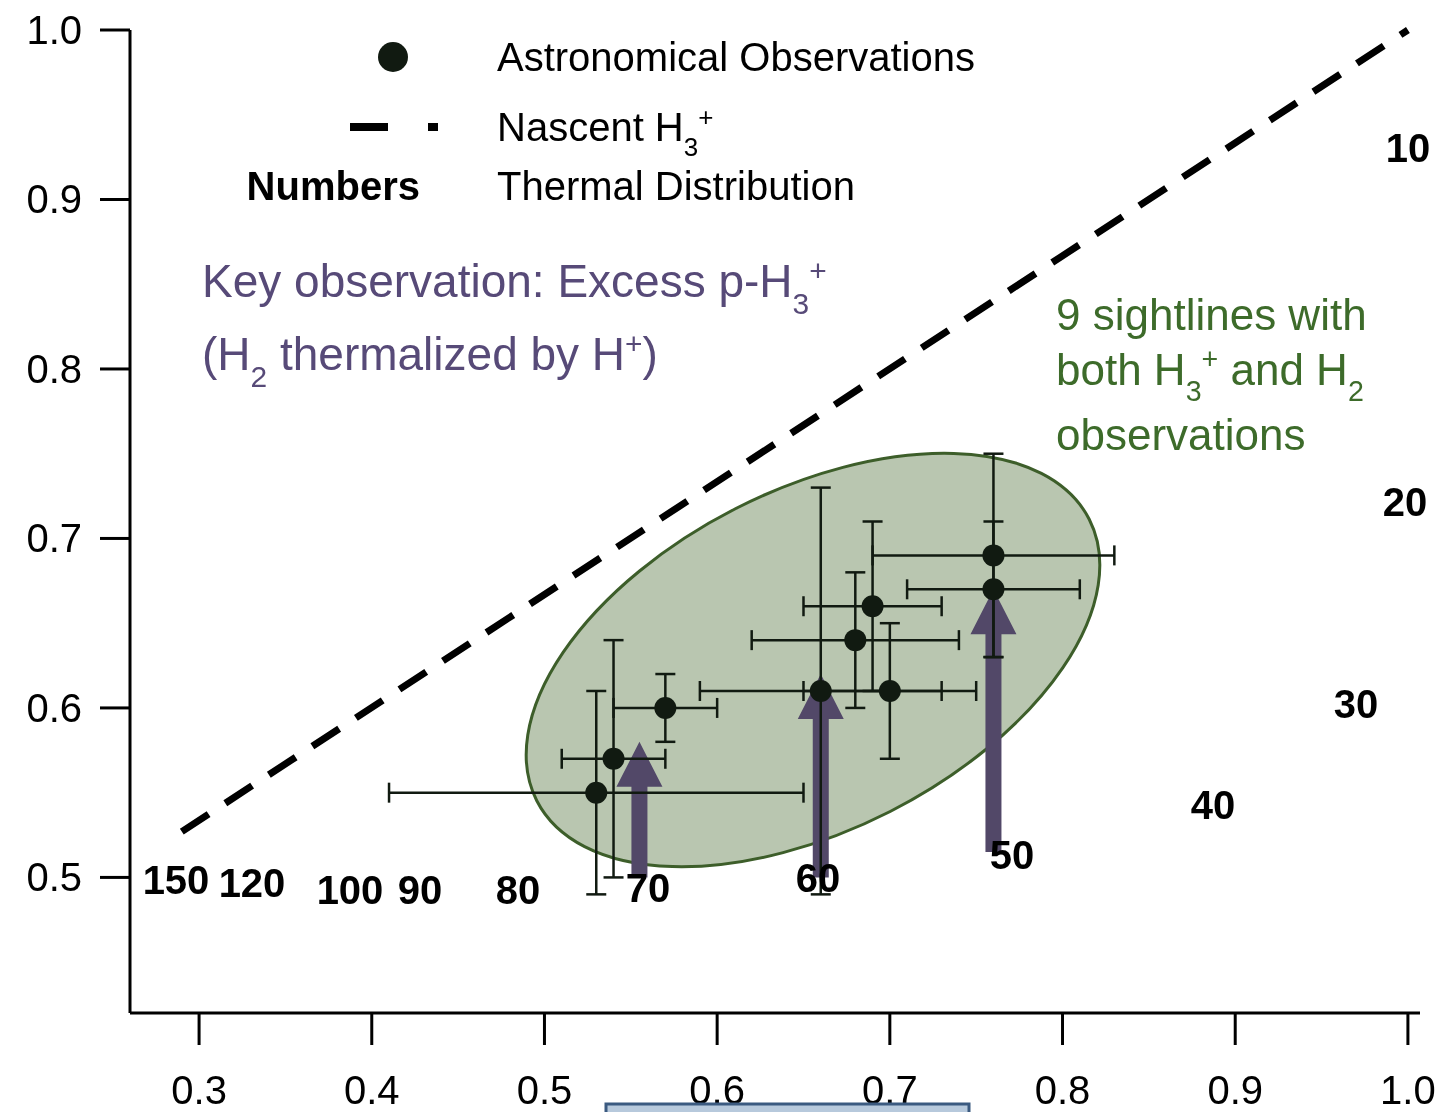  Describe the element at coordinates (350, 890) in the screenshot. I see `annotation: 100` at that location.